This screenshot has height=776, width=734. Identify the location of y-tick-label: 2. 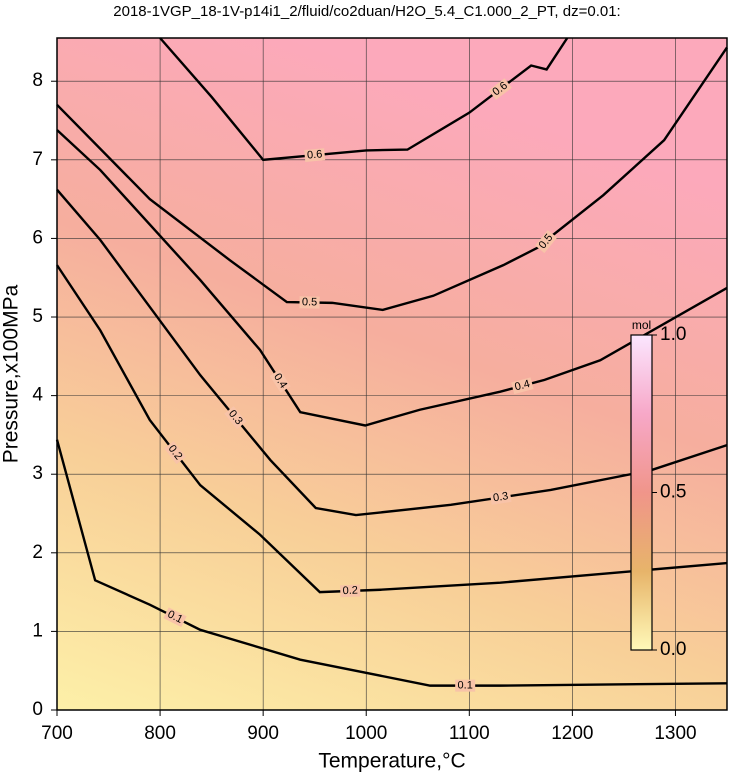
(37, 552).